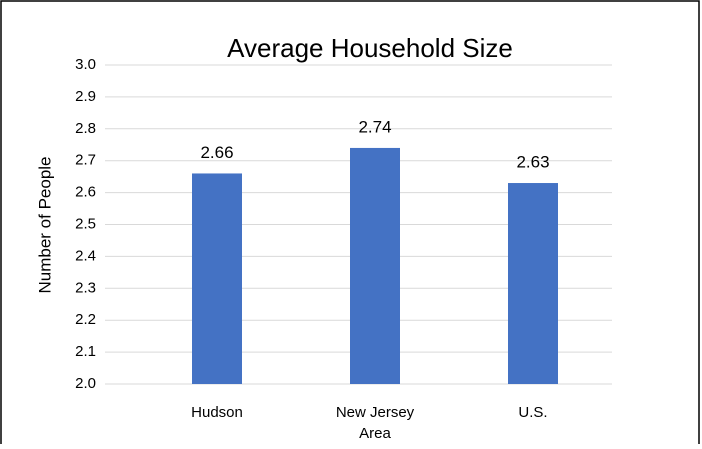 This screenshot has height=449, width=702. I want to click on y-tick-label: 3.0, so click(85, 64).